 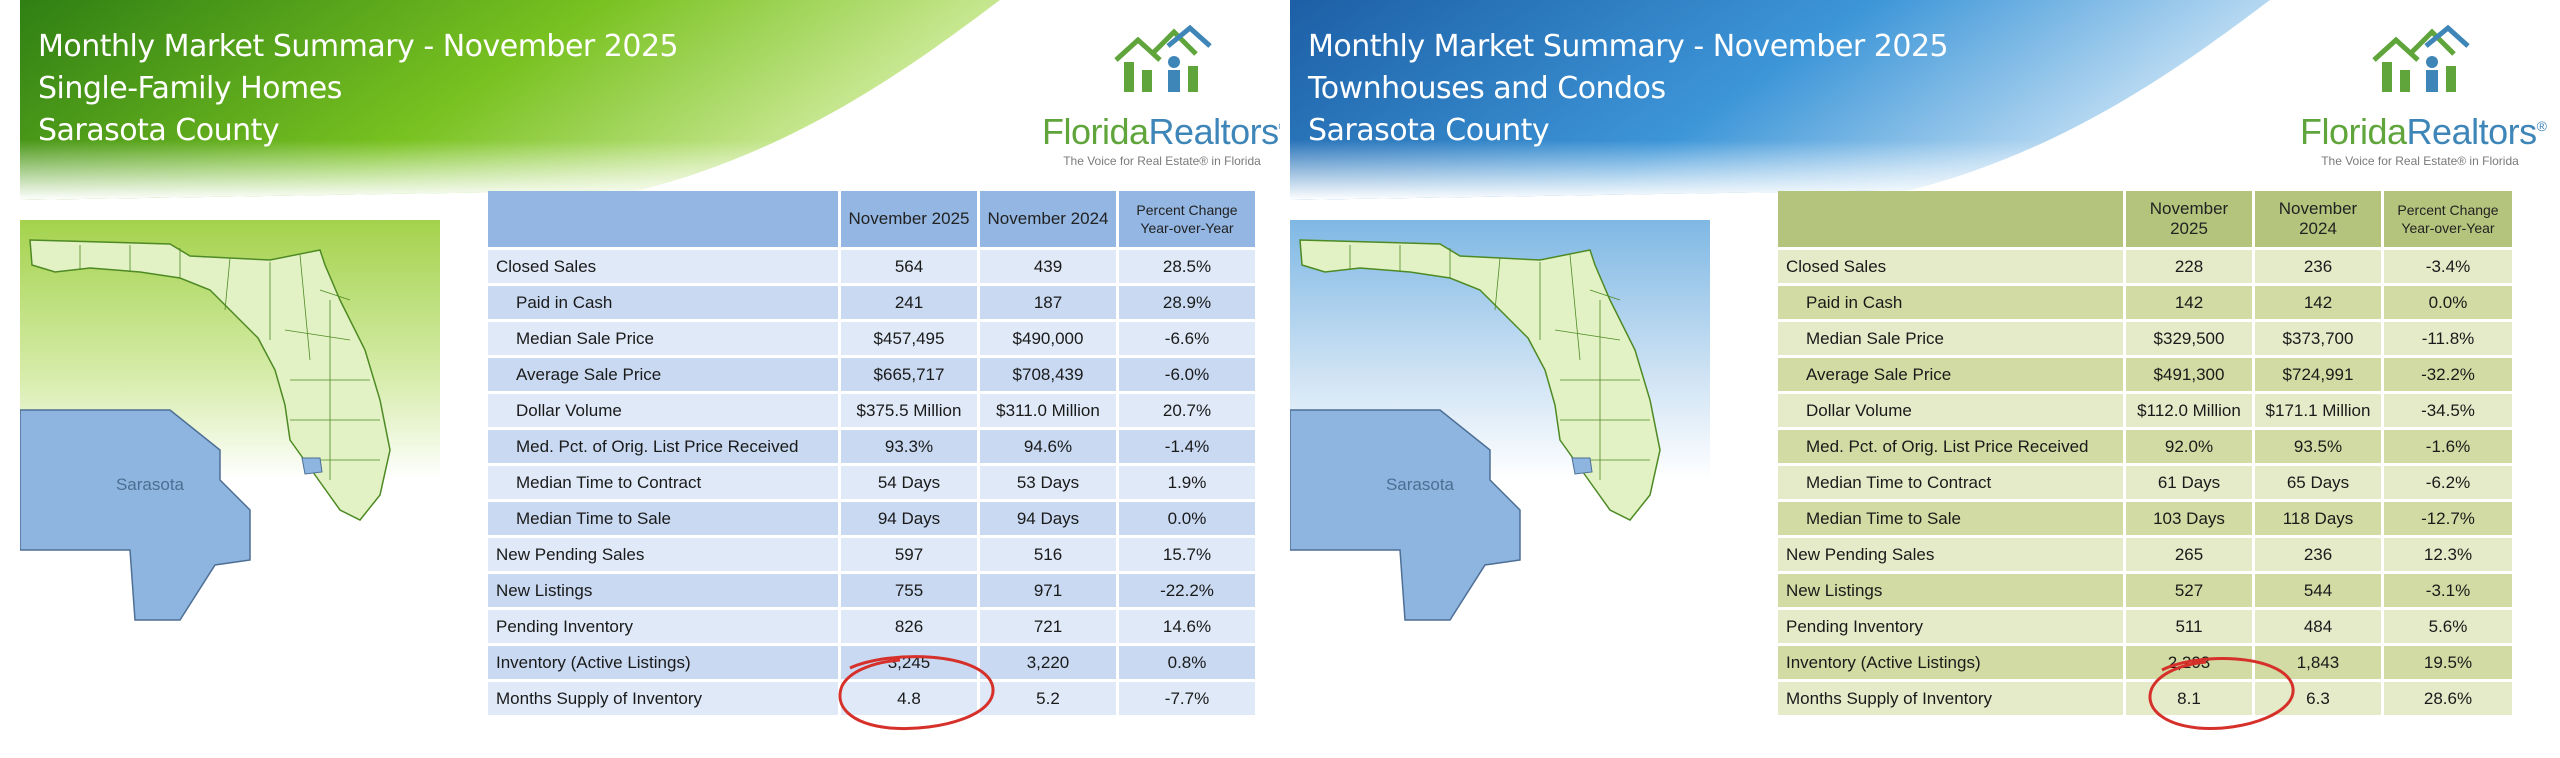 What do you see at coordinates (871, 338) in the screenshot?
I see `table-row: Median Sale Price $457,495 $490,000 -6.6%` at bounding box center [871, 338].